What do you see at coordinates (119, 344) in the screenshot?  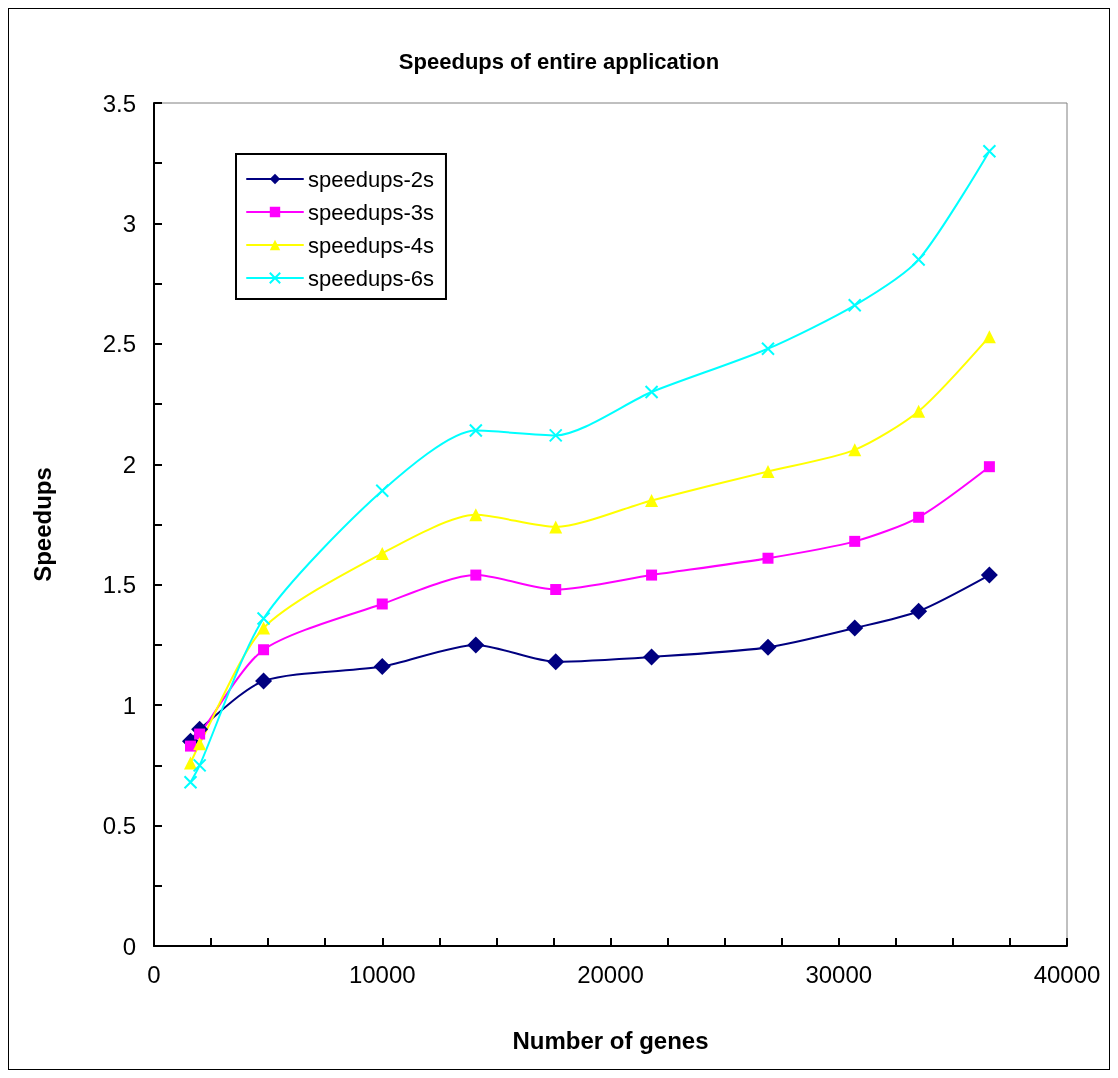 I see `y-tick-label: 2.5` at bounding box center [119, 344].